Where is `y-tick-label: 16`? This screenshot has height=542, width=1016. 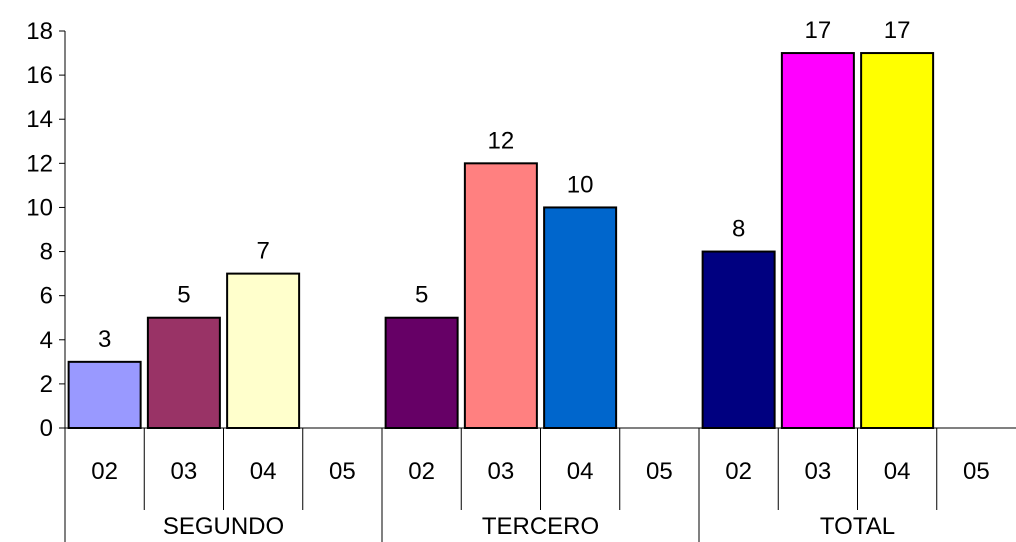
y-tick-label: 16 is located at coordinates (39, 75).